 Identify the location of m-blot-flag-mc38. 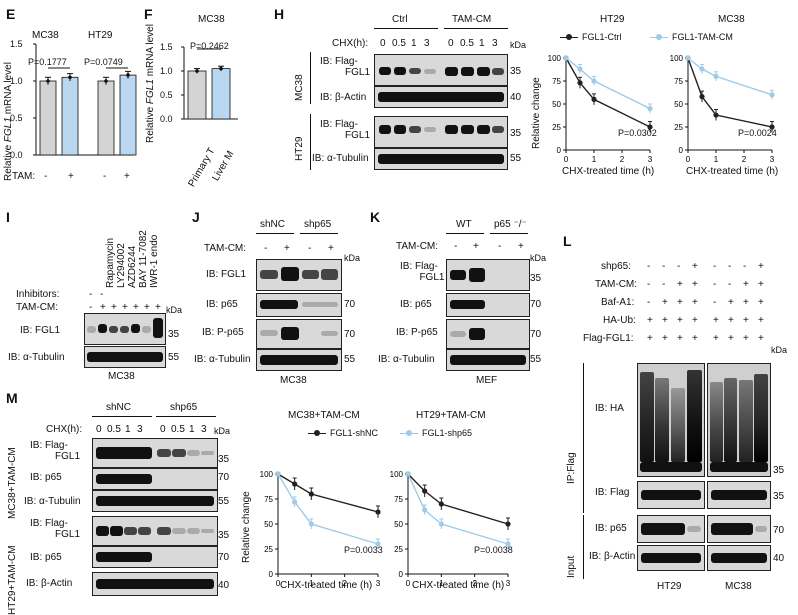
(155, 453).